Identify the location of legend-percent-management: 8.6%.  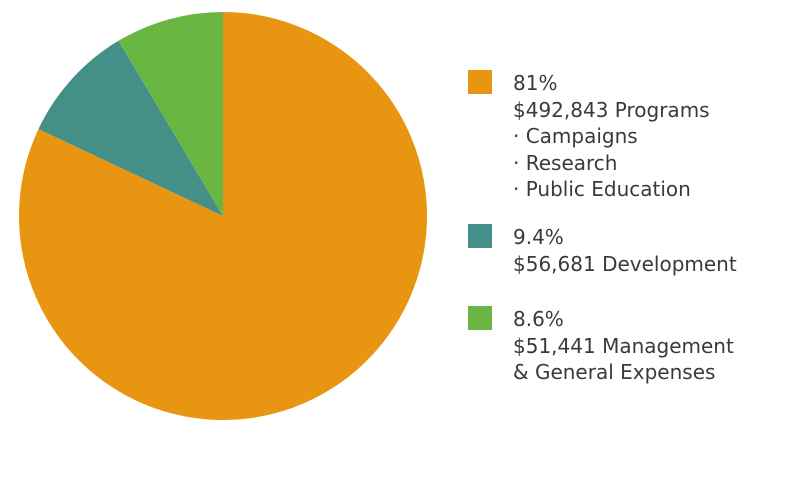
(538, 319).